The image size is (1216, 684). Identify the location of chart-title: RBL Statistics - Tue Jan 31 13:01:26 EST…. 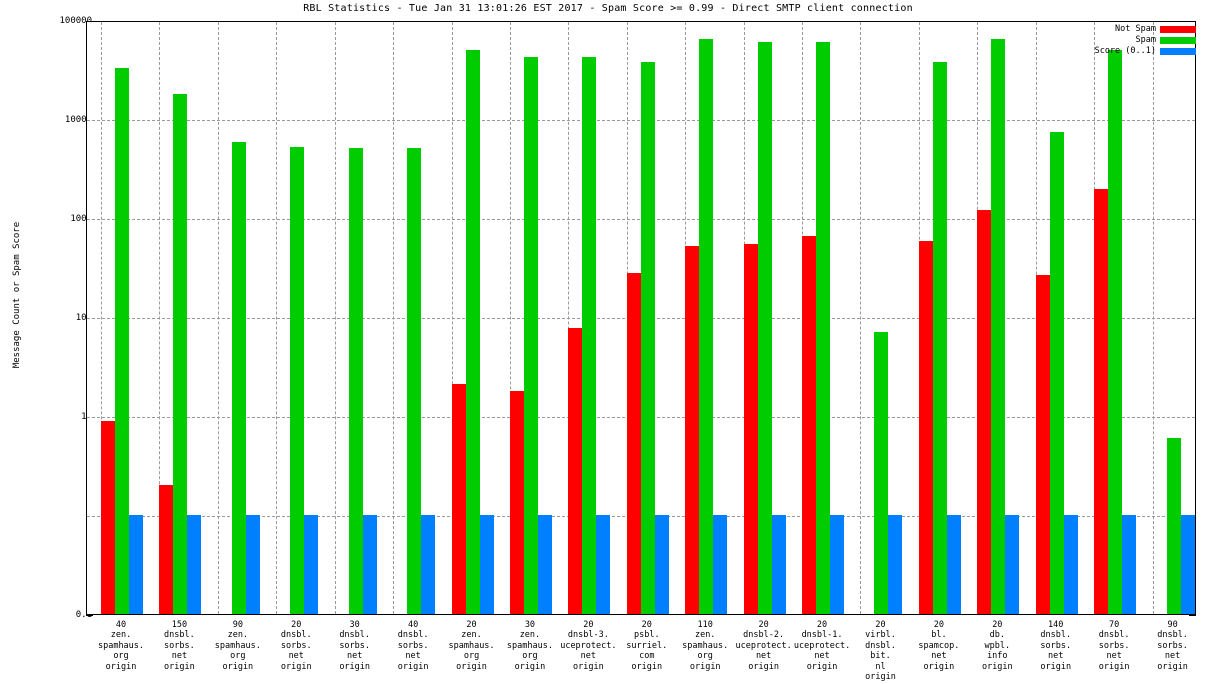
(608, 8).